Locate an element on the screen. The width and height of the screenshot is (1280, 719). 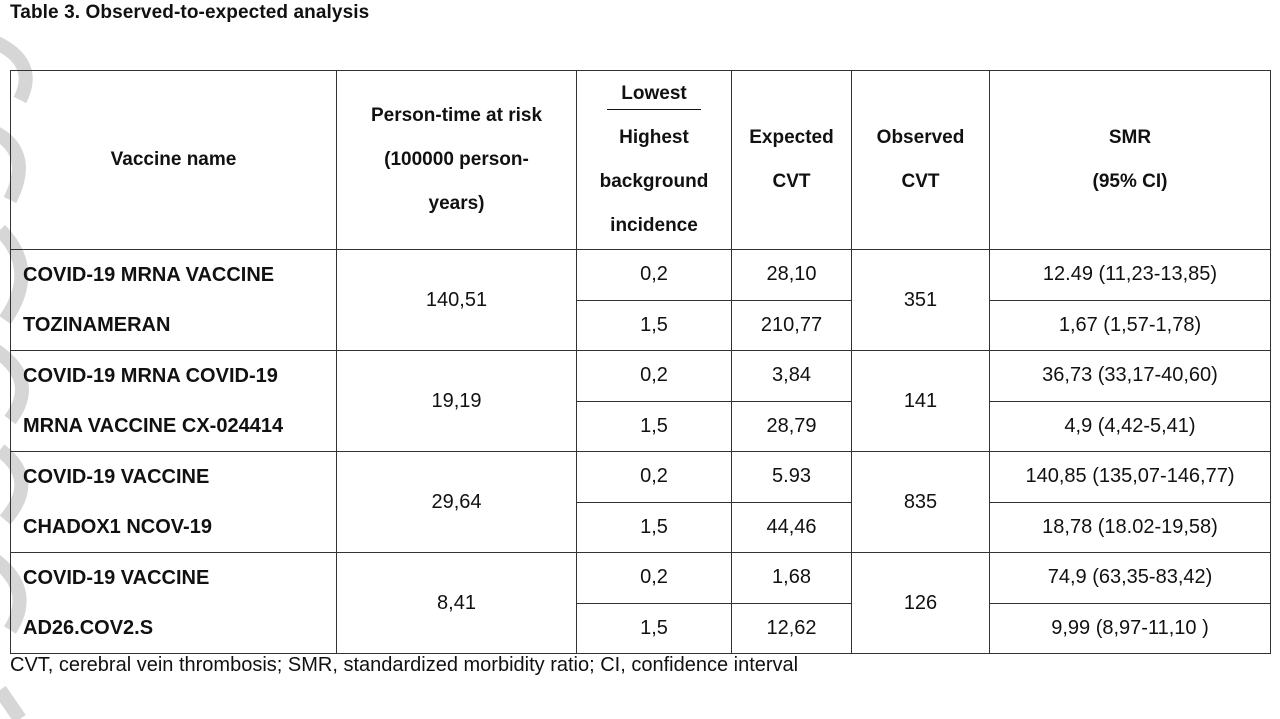
vaccine-name-cell: COVID-19 VACCINE AD26.COV2.S is located at coordinates (173, 603).